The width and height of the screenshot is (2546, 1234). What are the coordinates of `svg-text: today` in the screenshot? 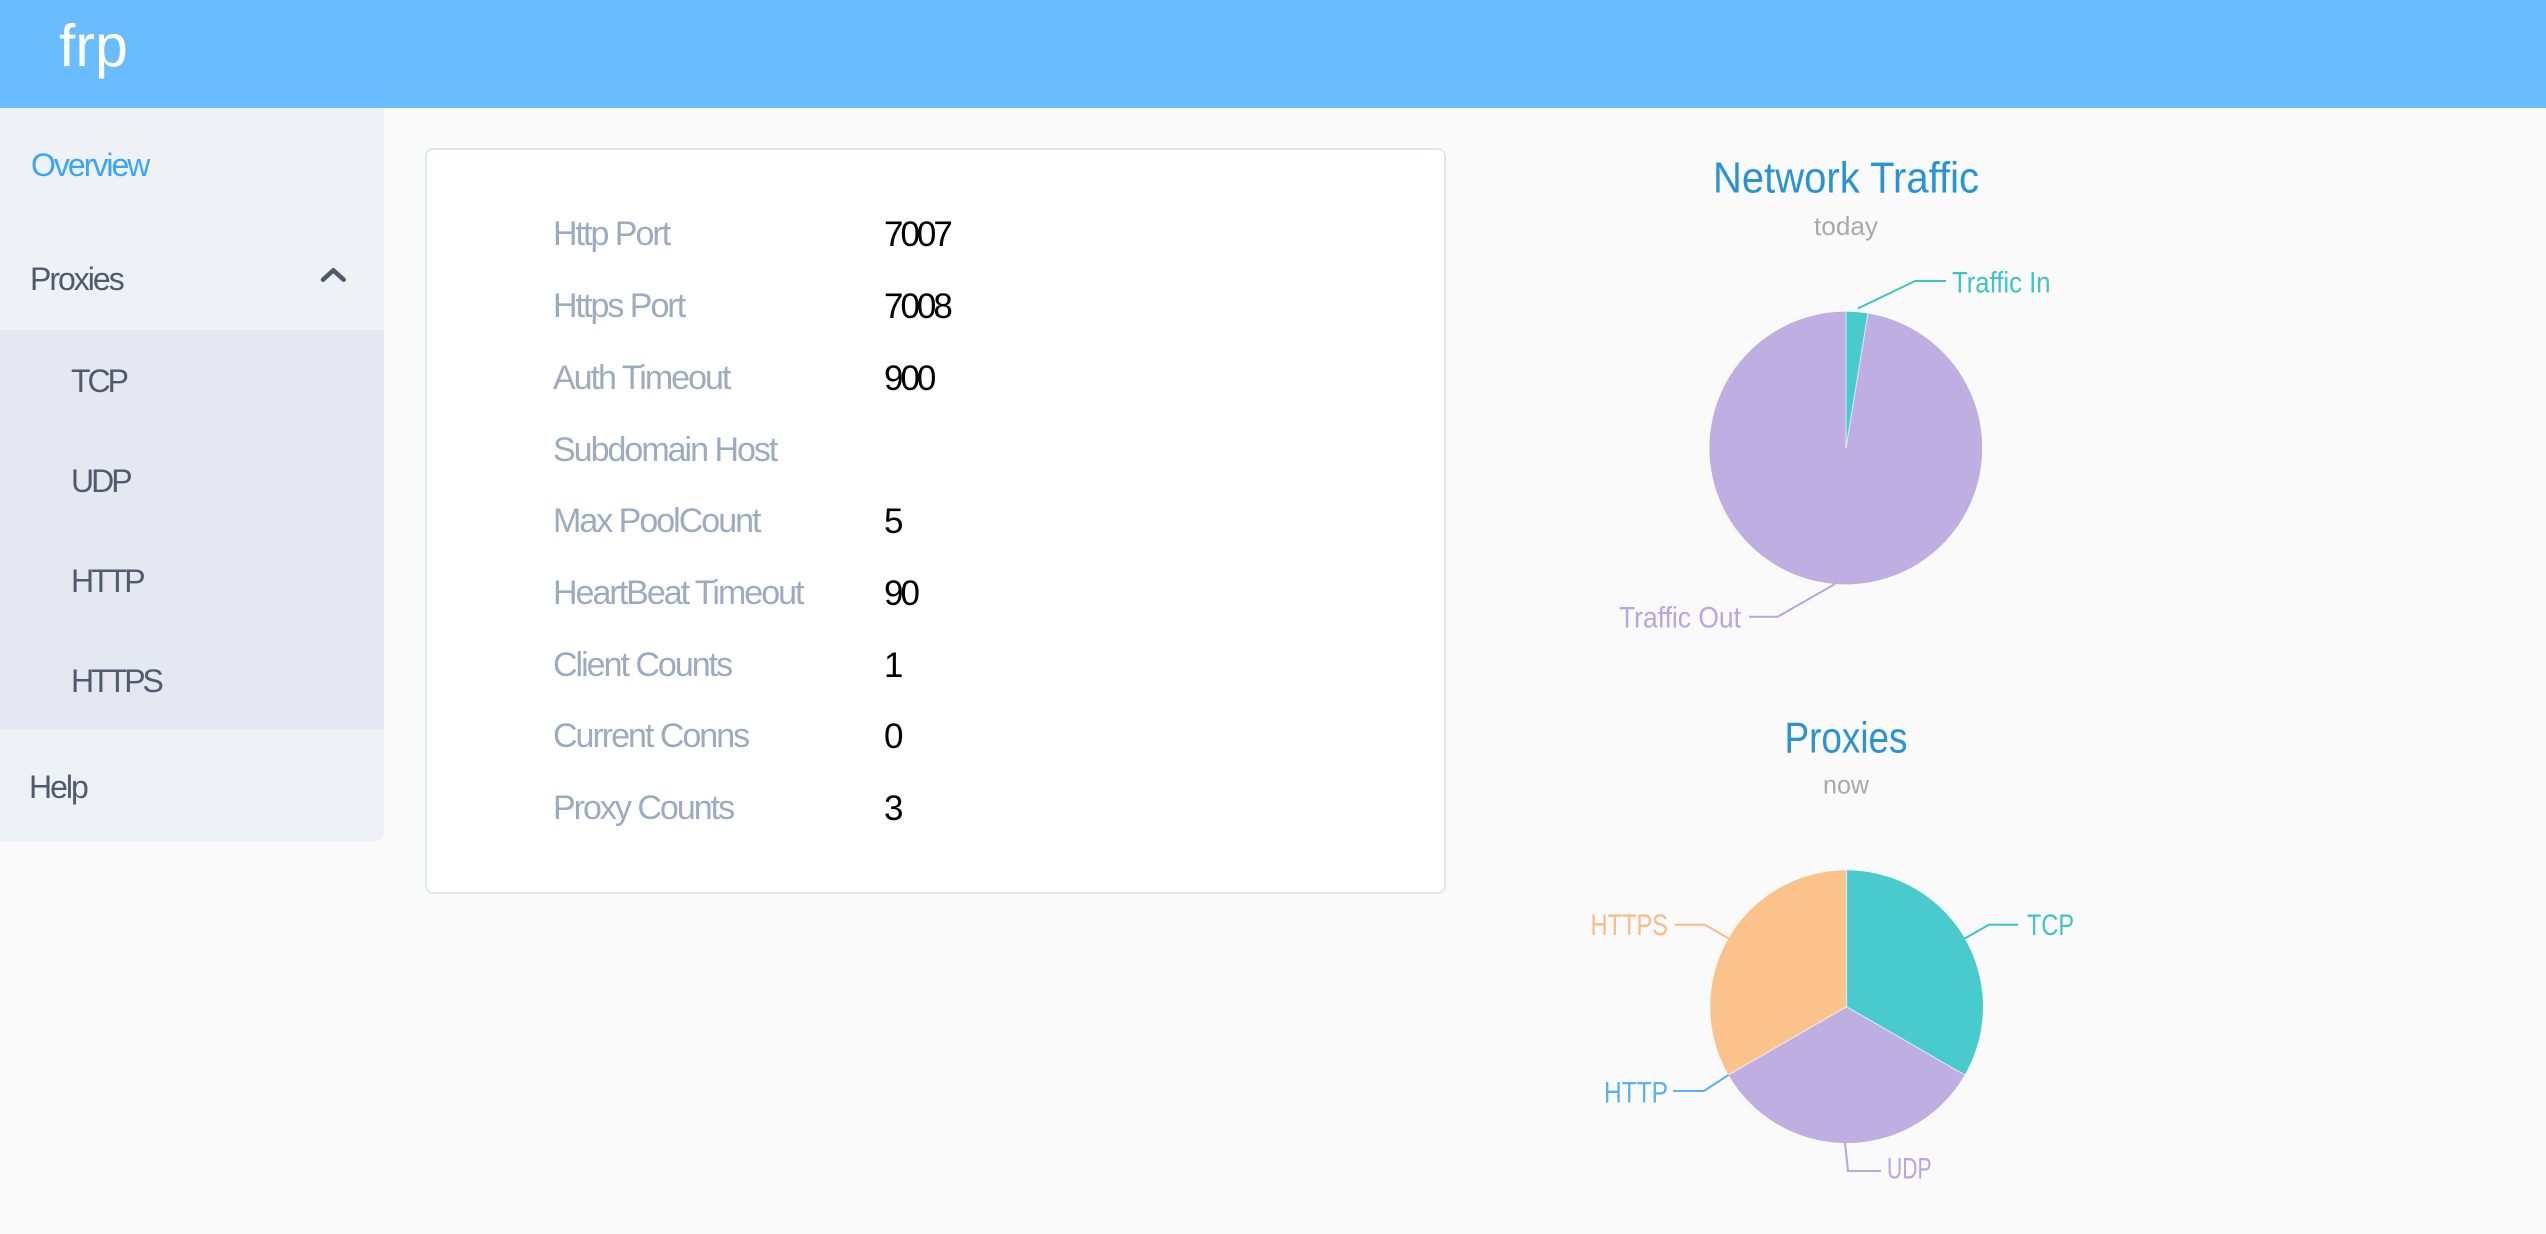 It's located at (1846, 226).